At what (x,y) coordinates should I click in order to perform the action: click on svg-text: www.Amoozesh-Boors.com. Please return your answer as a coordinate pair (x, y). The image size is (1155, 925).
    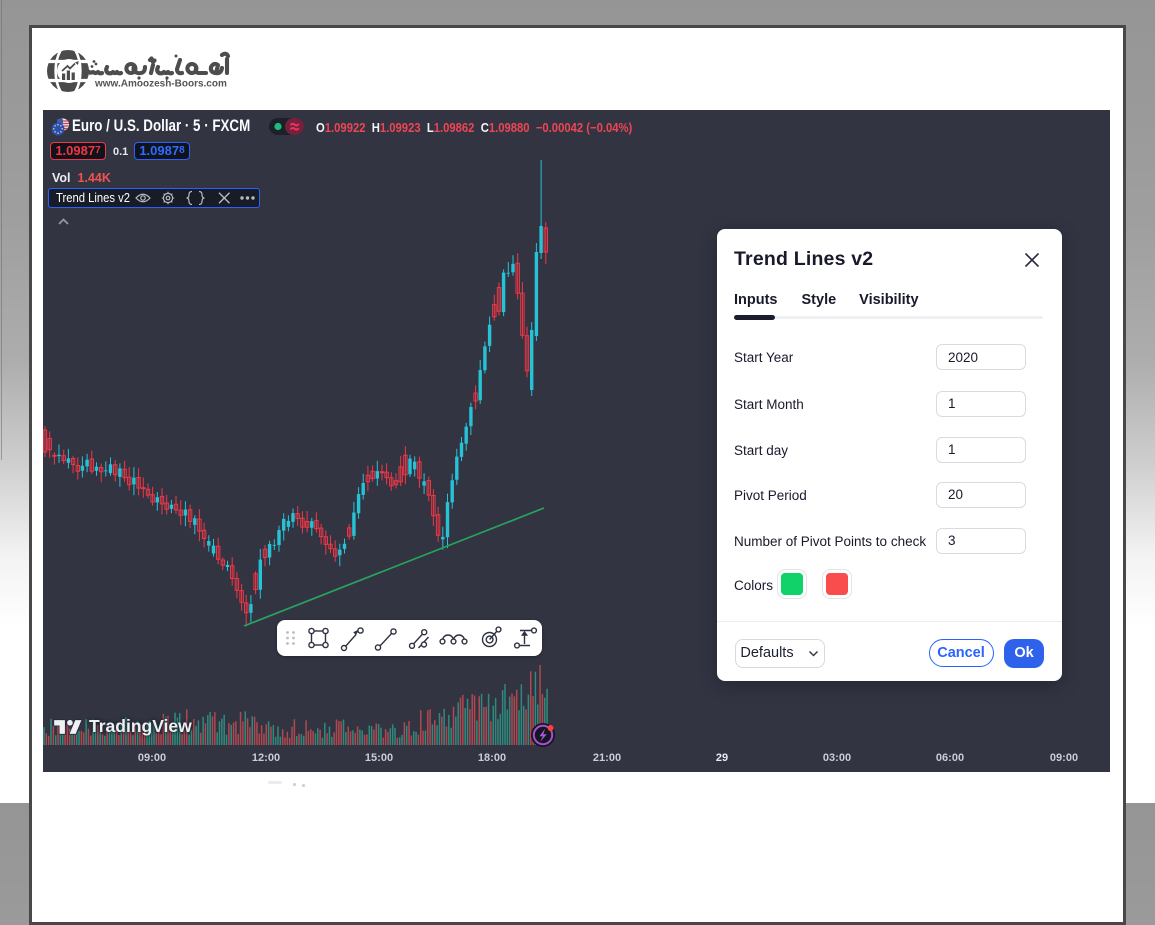
    Looking at the image, I should click on (160, 84).